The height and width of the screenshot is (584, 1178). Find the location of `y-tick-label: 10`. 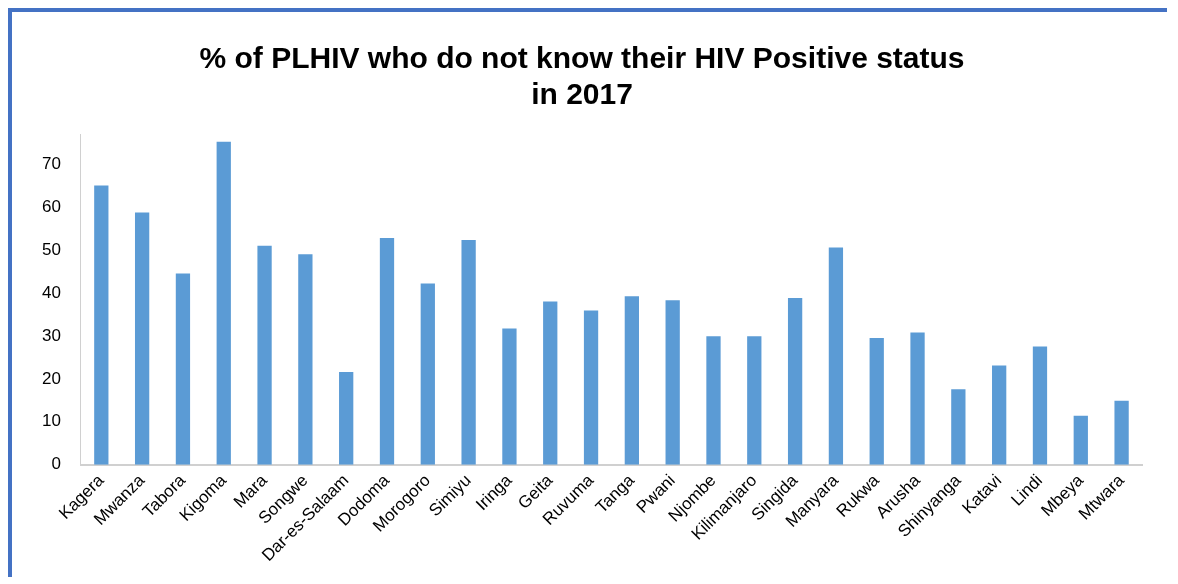

y-tick-label: 10 is located at coordinates (51, 421).